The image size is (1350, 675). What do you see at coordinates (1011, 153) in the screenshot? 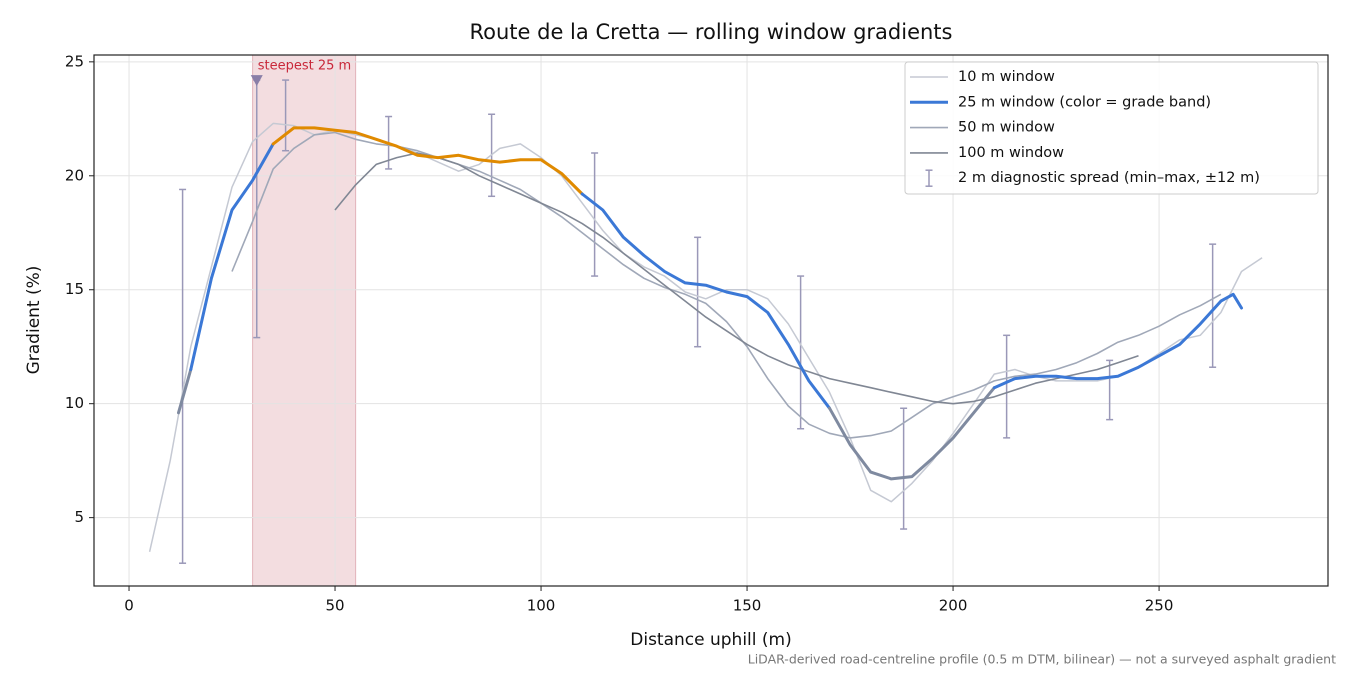
I see `legend-label: 100 m window` at bounding box center [1011, 153].